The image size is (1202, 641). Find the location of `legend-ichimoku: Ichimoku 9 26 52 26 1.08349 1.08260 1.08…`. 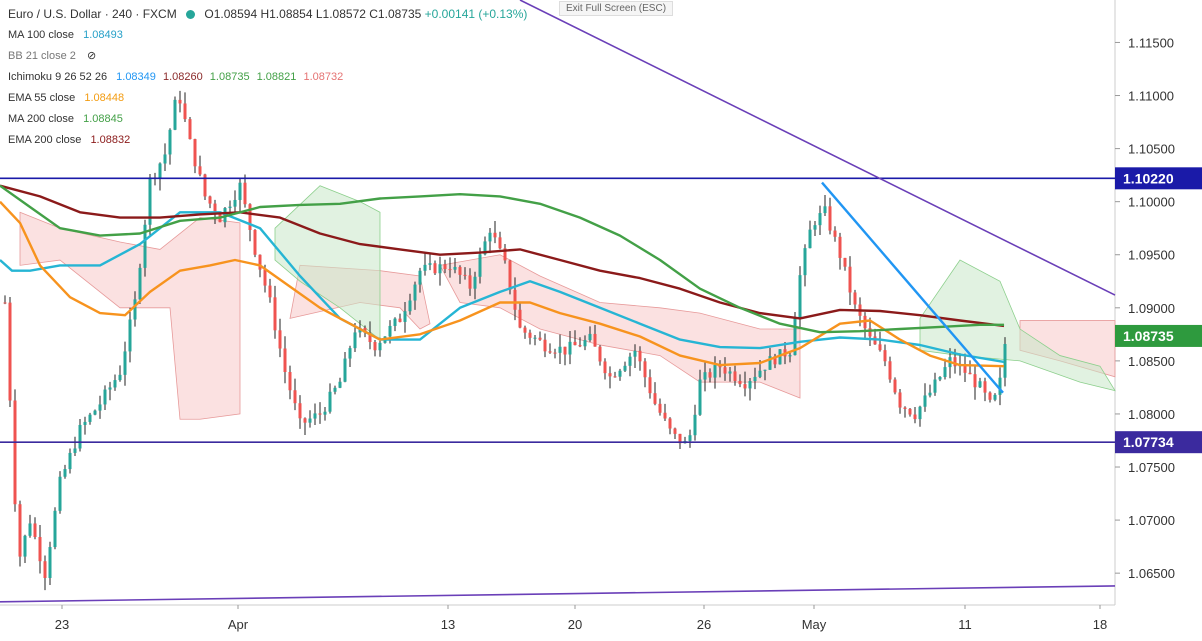

legend-ichimoku: Ichimoku 9 26 52 26 1.08349 1.08260 1.08… is located at coordinates (267, 77).